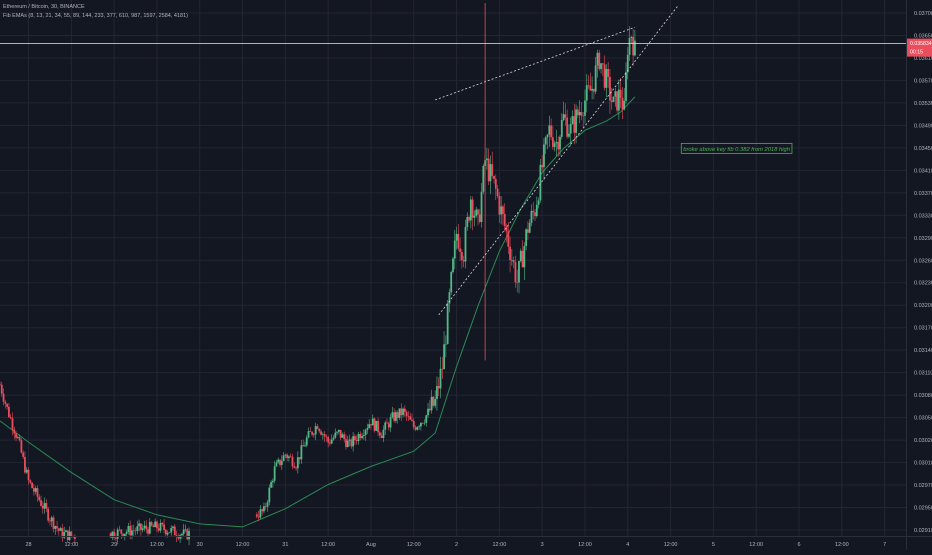 The image size is (932, 555). I want to click on x-tick-label: 7, so click(884, 545).